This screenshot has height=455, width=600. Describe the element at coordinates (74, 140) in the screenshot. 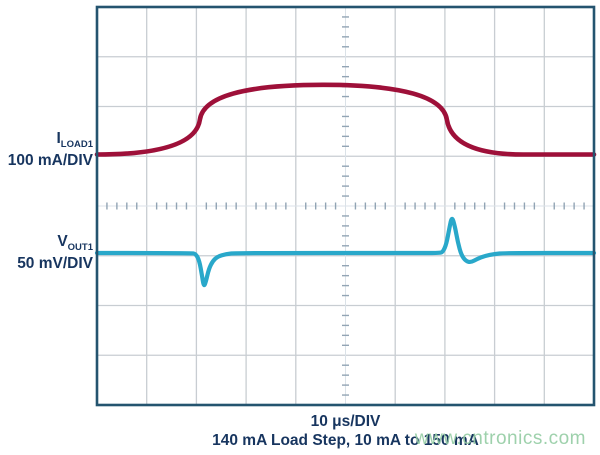

I see `channel1-name: ILOAD1` at that location.